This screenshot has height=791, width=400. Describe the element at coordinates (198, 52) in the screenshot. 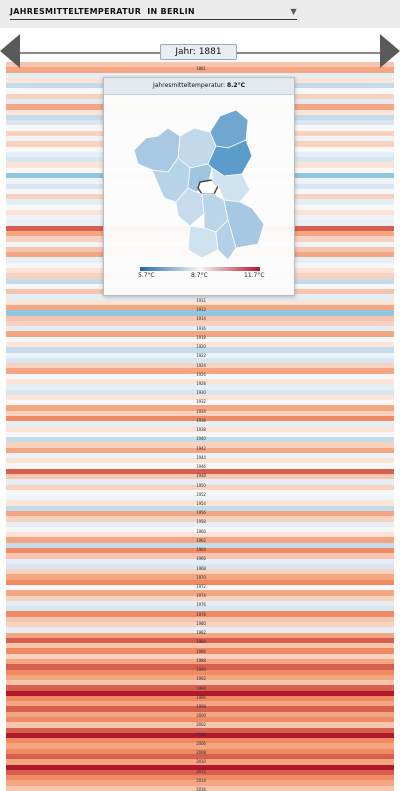

I see `current-year-badge: Jahr: 1881` at that location.